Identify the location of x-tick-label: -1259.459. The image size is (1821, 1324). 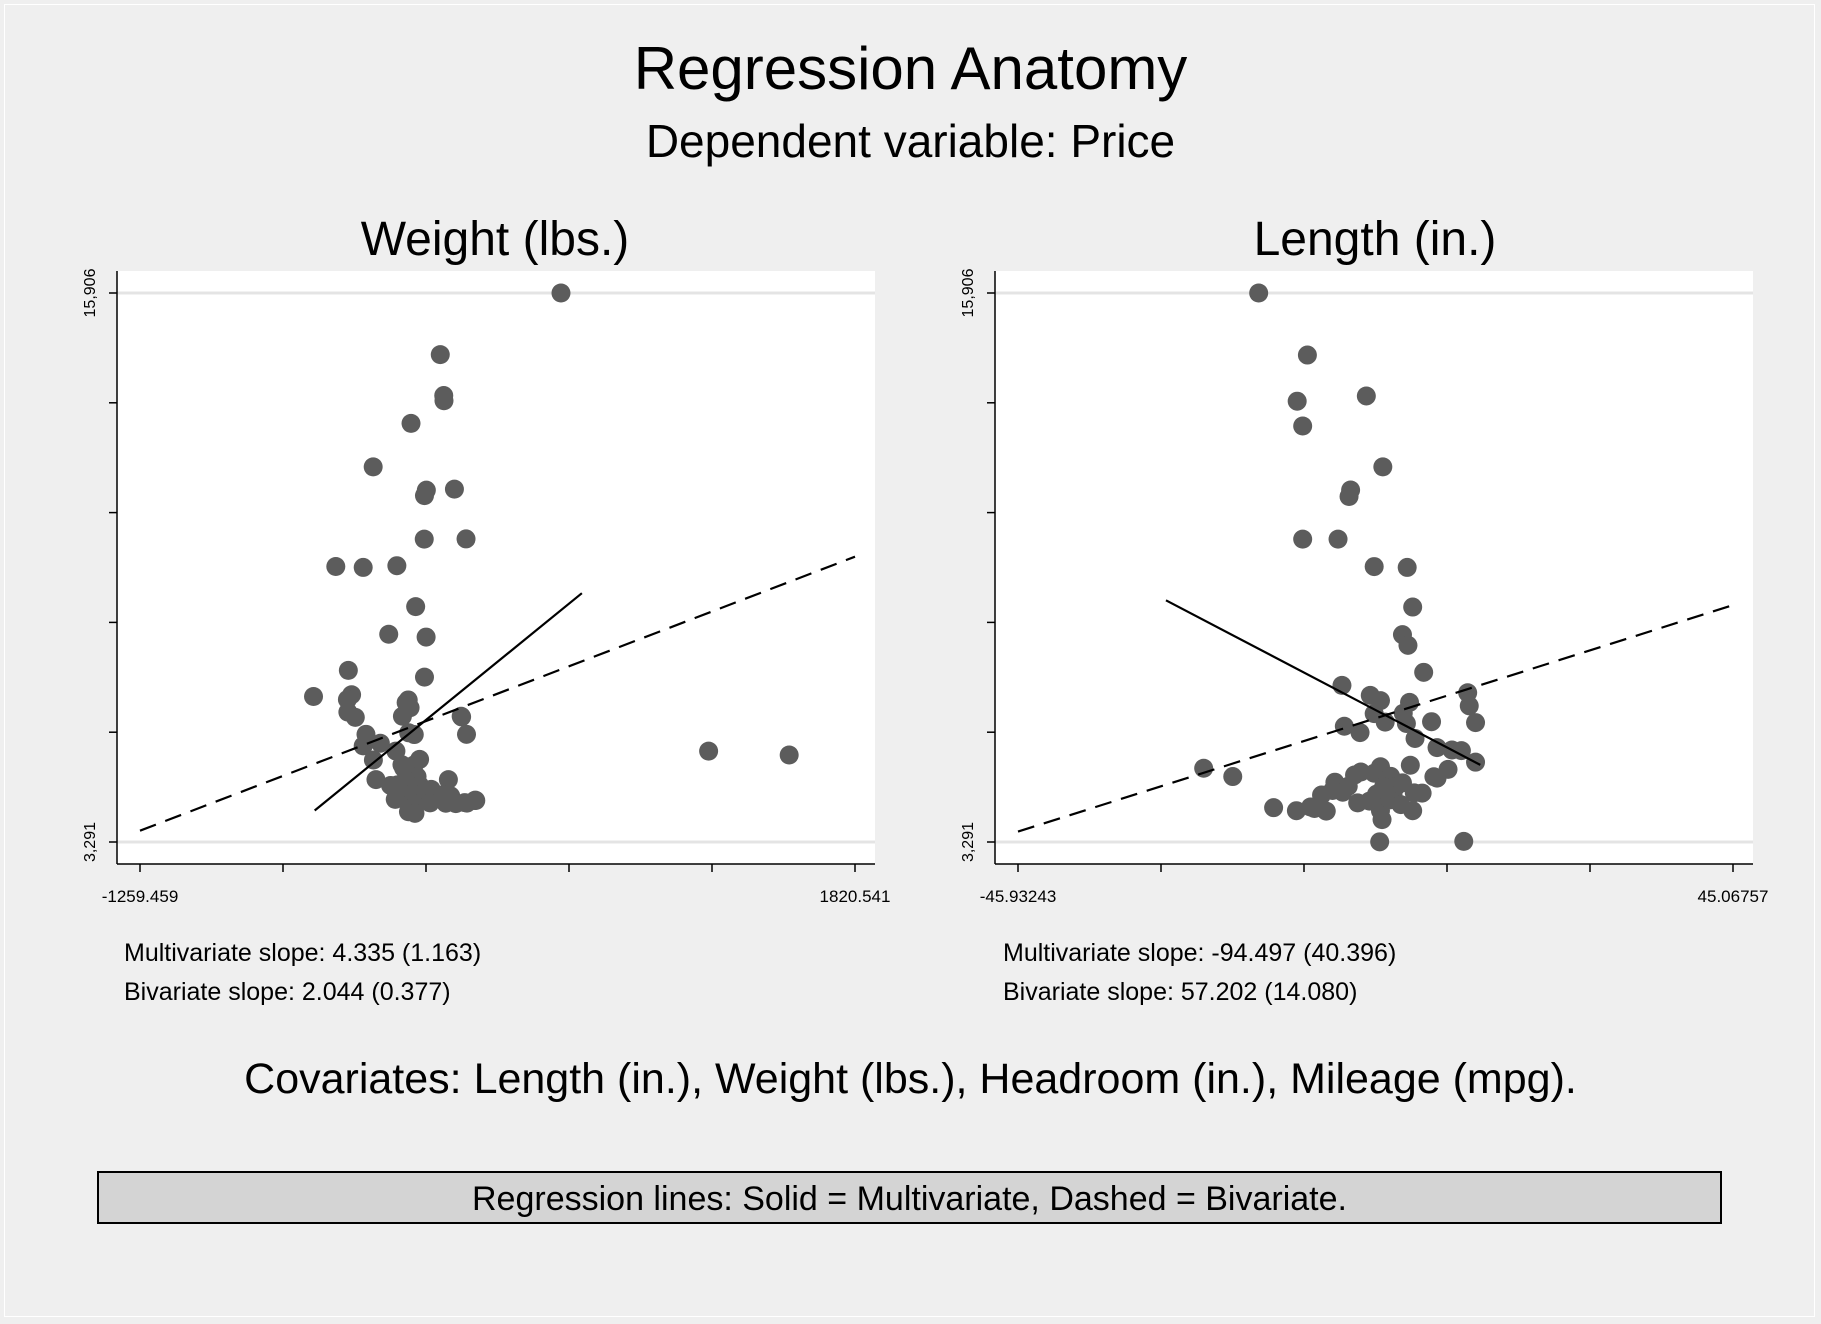
(140, 896).